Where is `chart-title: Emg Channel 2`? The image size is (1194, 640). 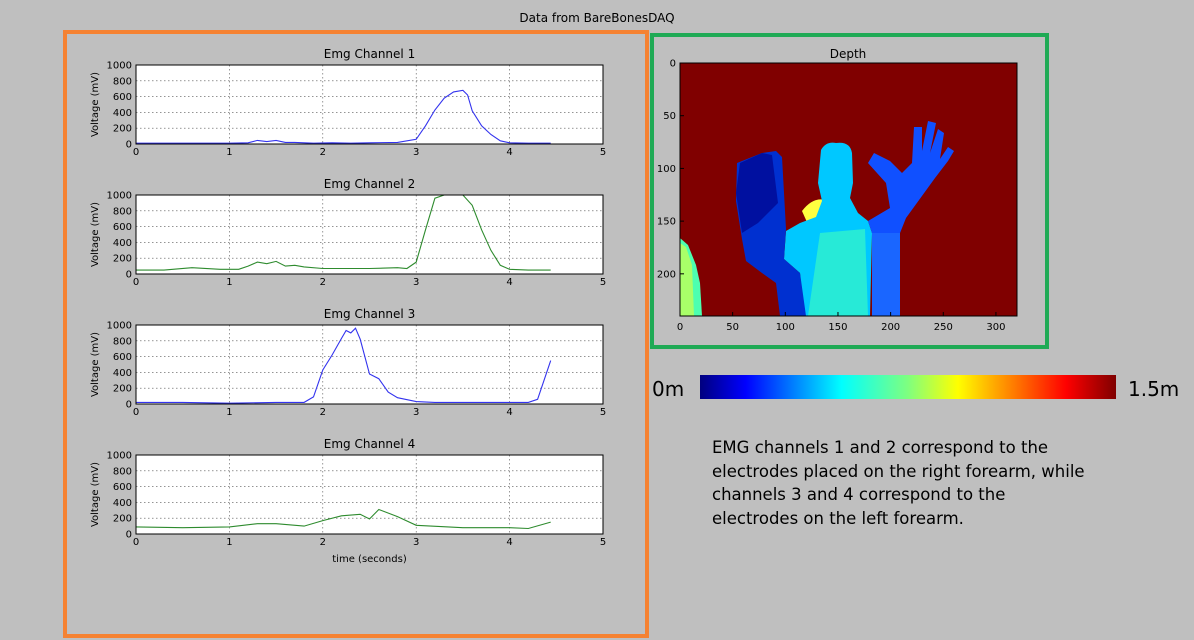 chart-title: Emg Channel 2 is located at coordinates (369, 184).